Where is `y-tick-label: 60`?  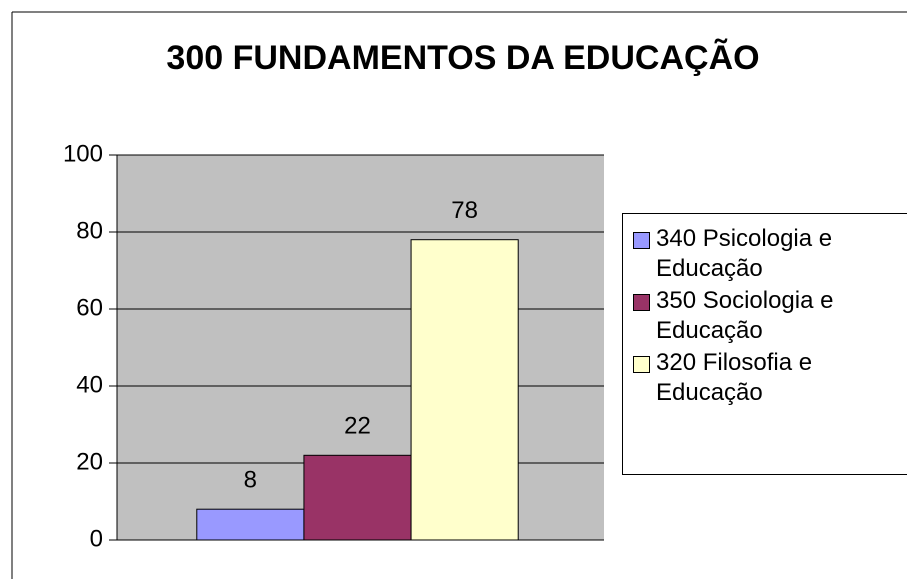 y-tick-label: 60 is located at coordinates (89, 307).